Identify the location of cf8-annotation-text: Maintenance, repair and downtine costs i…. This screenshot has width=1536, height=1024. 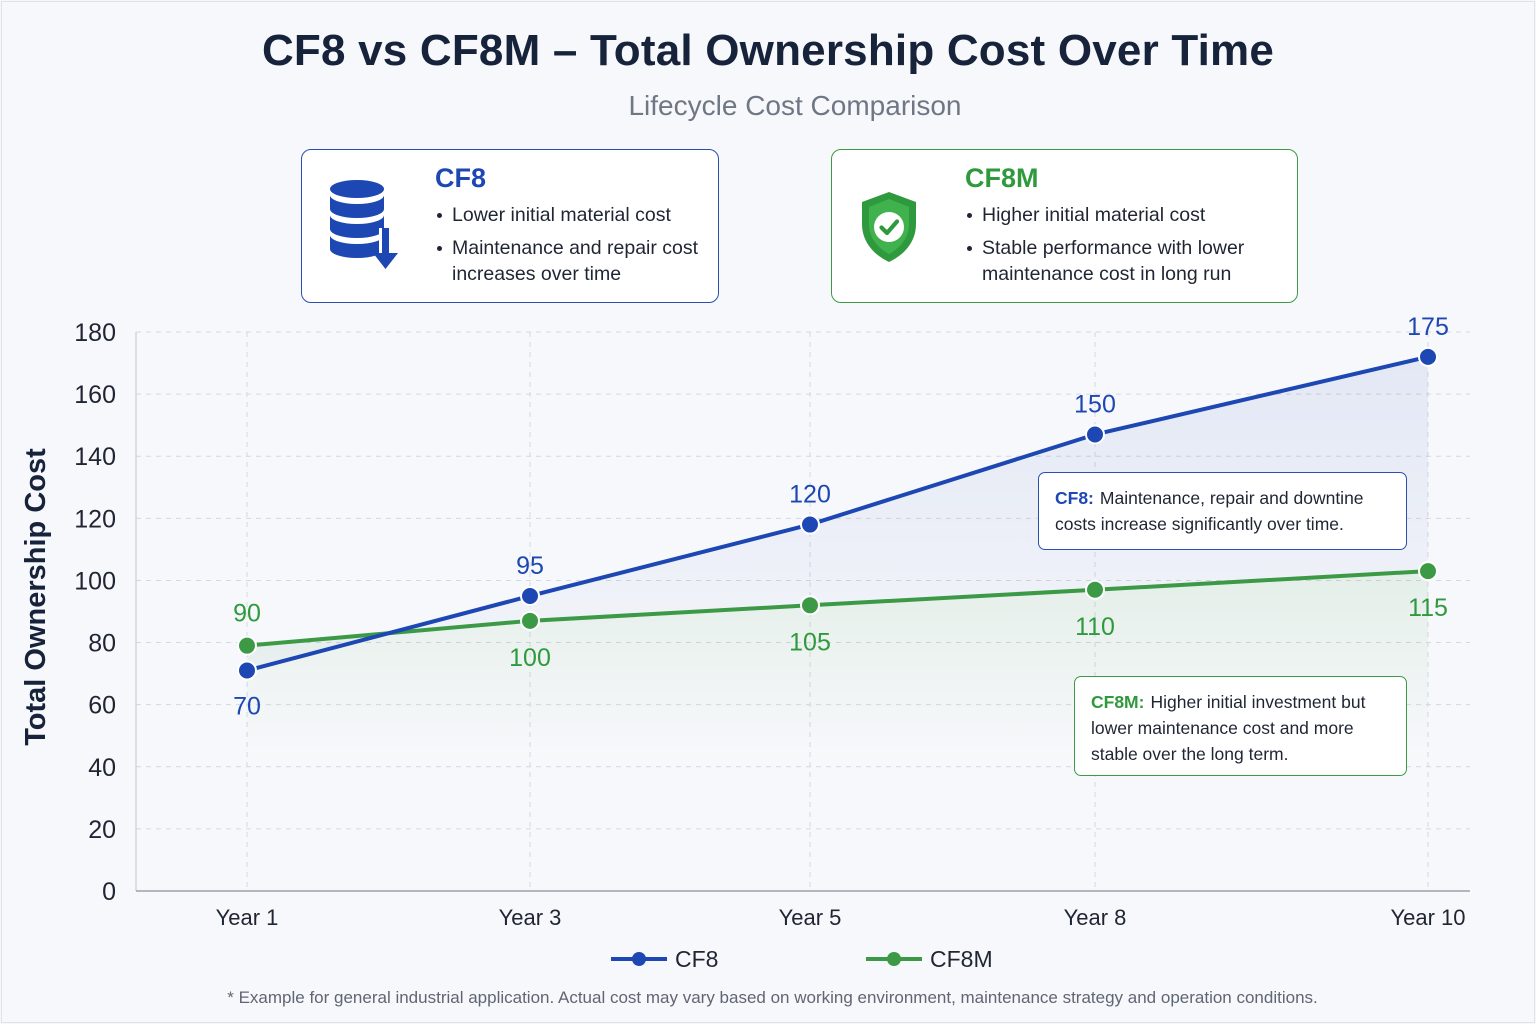
(1209, 511).